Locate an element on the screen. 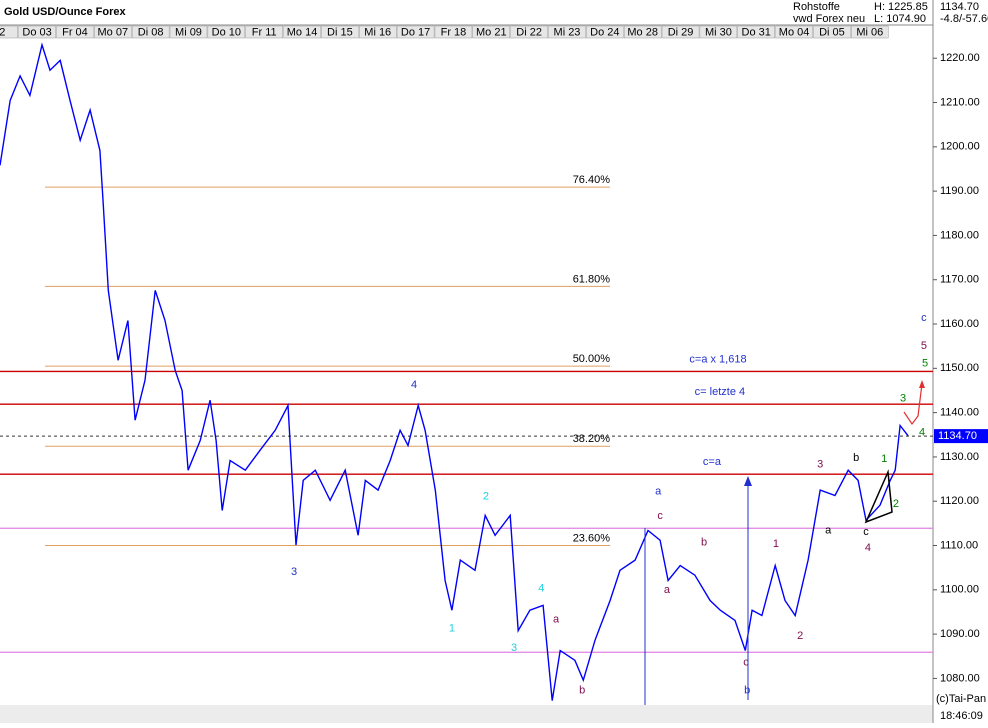  x-tick-label: Fr 18 is located at coordinates (454, 32).